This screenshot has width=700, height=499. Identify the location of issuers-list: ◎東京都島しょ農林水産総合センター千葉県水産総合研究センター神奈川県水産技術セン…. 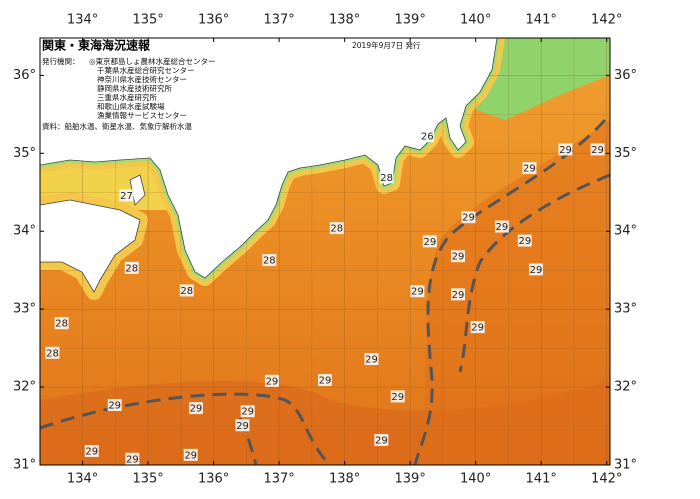
(152, 88).